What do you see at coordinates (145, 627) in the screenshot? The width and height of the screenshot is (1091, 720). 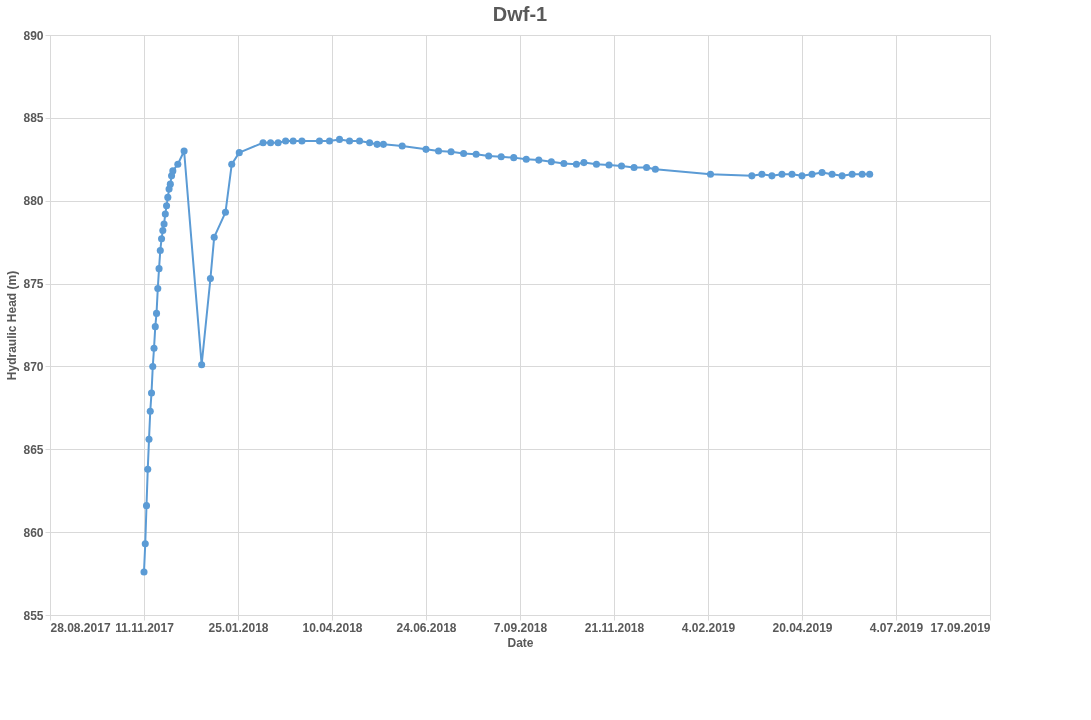 I see `x-tick-label: 11.11.2017` at bounding box center [145, 627].